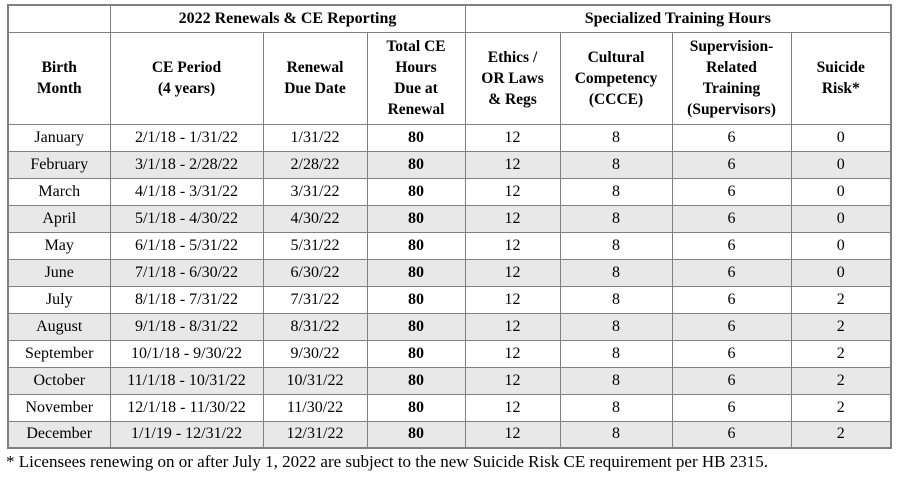 This screenshot has width=897, height=499. I want to click on cell-renewal-due-date: 11/30/22, so click(315, 407).